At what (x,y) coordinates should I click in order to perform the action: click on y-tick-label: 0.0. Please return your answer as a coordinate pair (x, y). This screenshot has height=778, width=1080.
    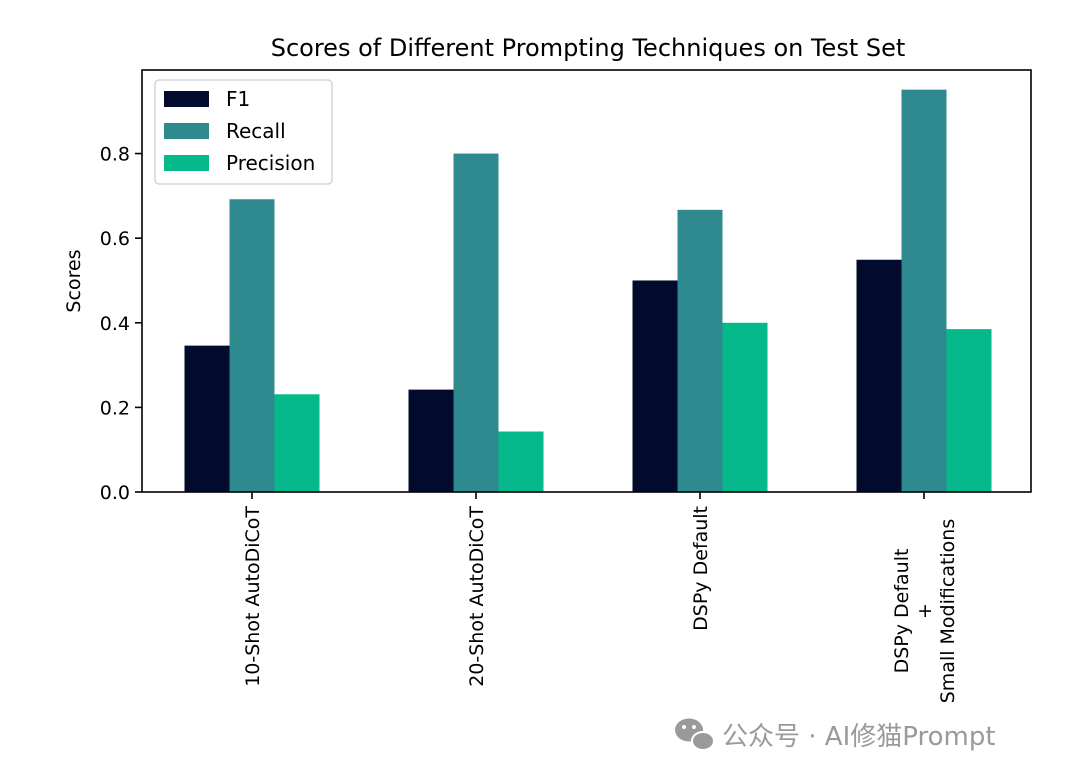
    Looking at the image, I should click on (115, 493).